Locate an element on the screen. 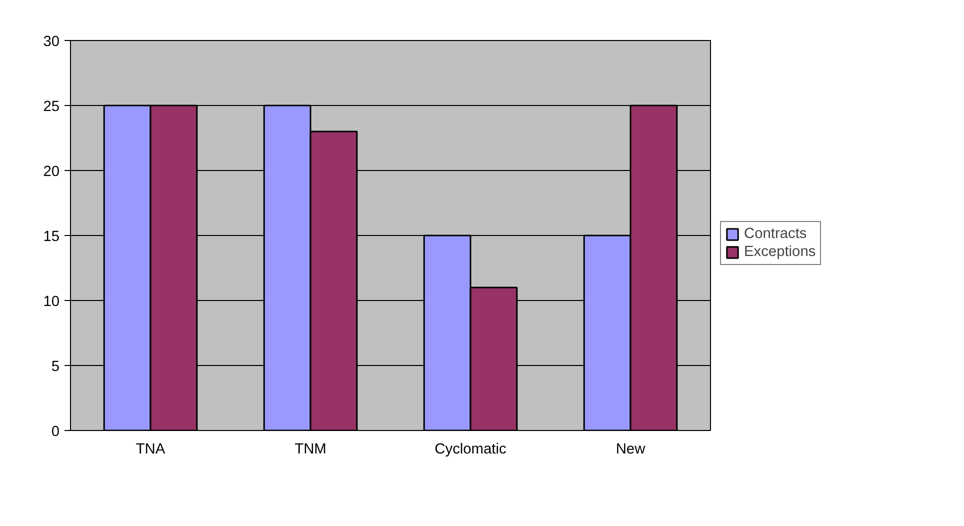  x-tick-label: TNM is located at coordinates (310, 450).